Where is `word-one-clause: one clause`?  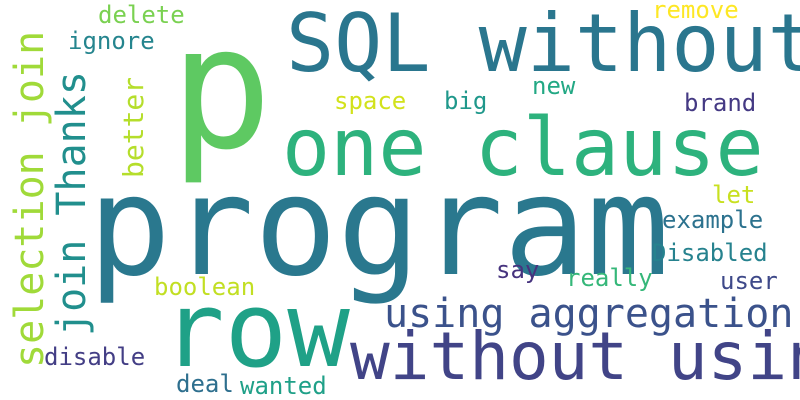
word-one-clause: one clause is located at coordinates (523, 147).